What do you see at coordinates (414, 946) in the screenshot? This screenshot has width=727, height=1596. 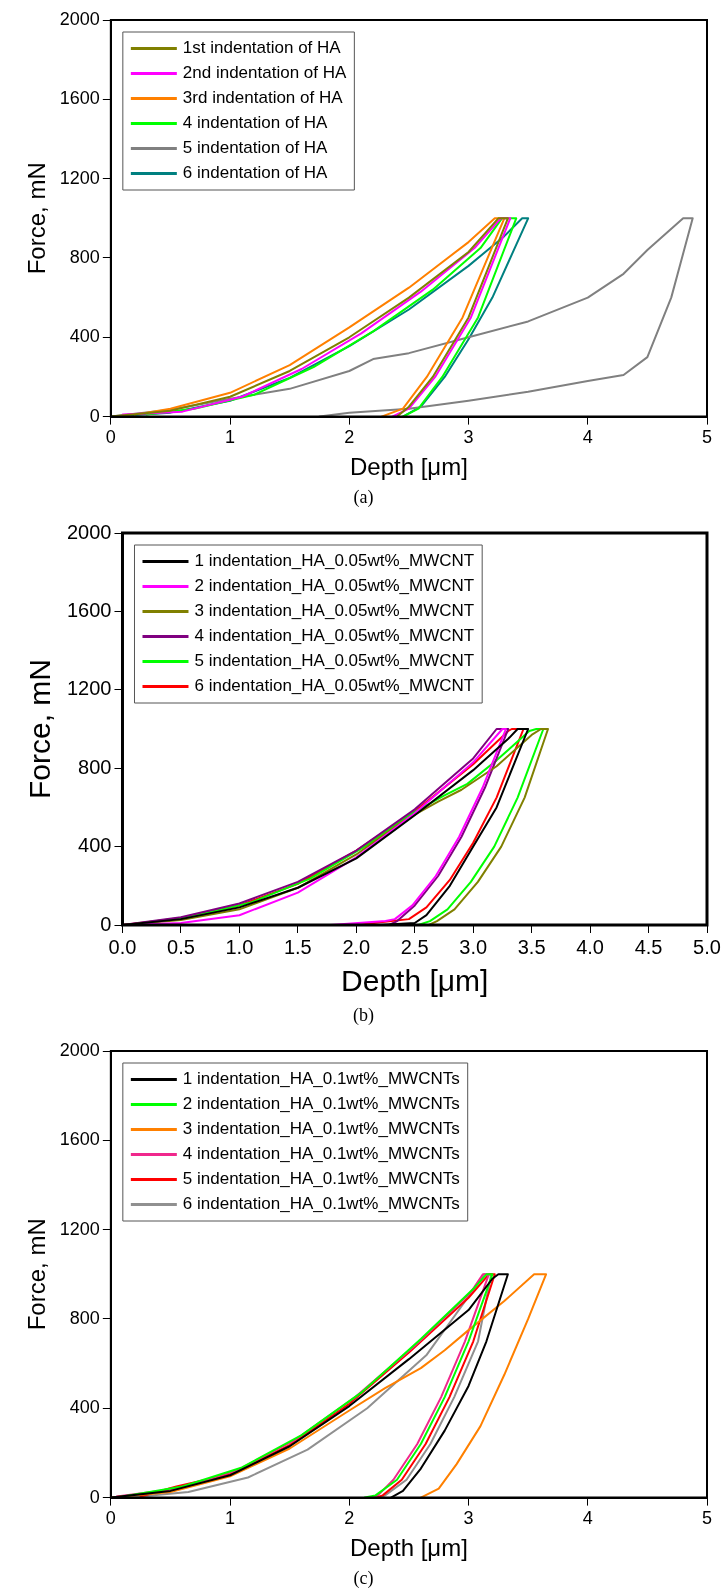 I see `x-tick-label: 2.5` at bounding box center [414, 946].